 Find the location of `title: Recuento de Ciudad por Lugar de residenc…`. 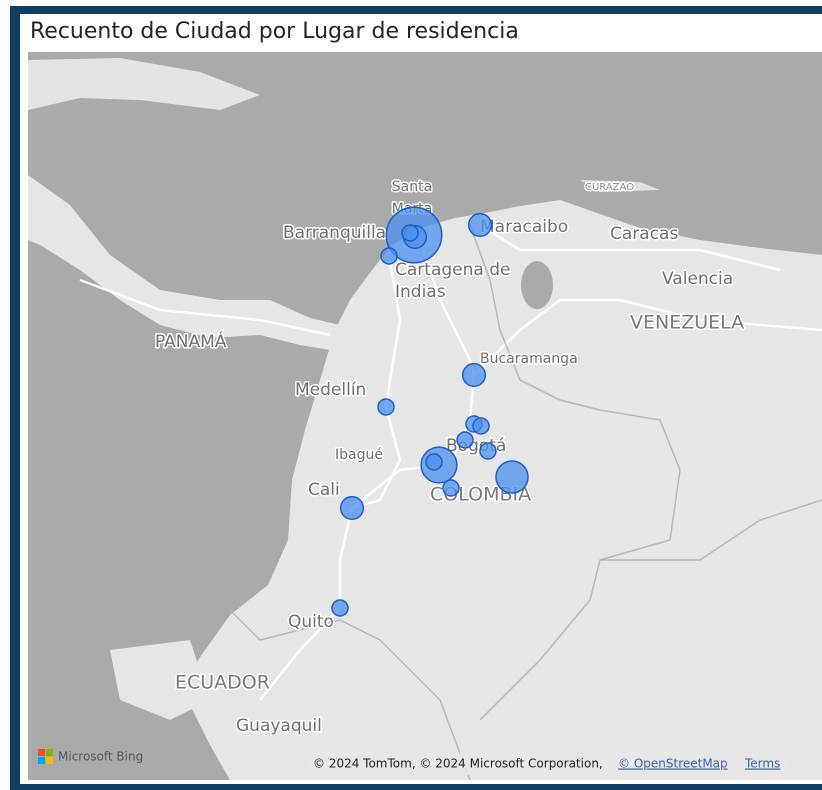

title: Recuento de Ciudad por Lugar de residenc… is located at coordinates (274, 31).